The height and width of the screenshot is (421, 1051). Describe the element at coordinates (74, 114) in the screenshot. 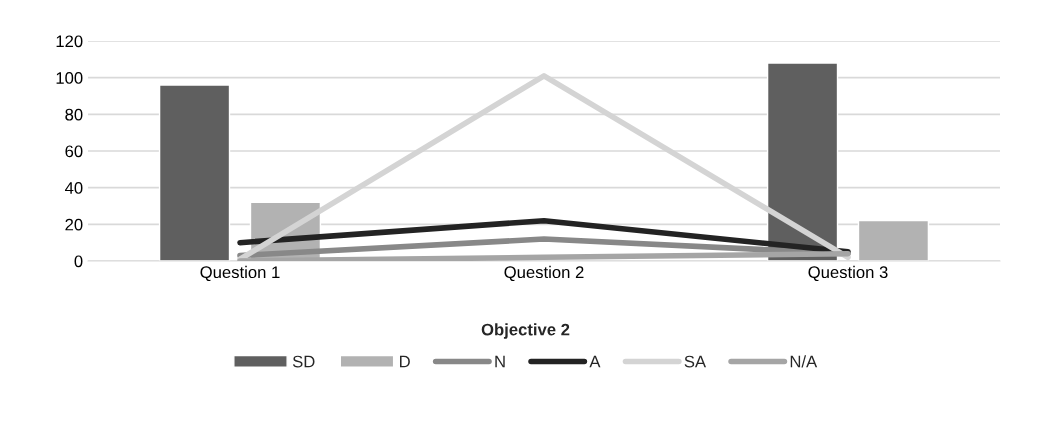

I see `y-tick-label: 80` at that location.